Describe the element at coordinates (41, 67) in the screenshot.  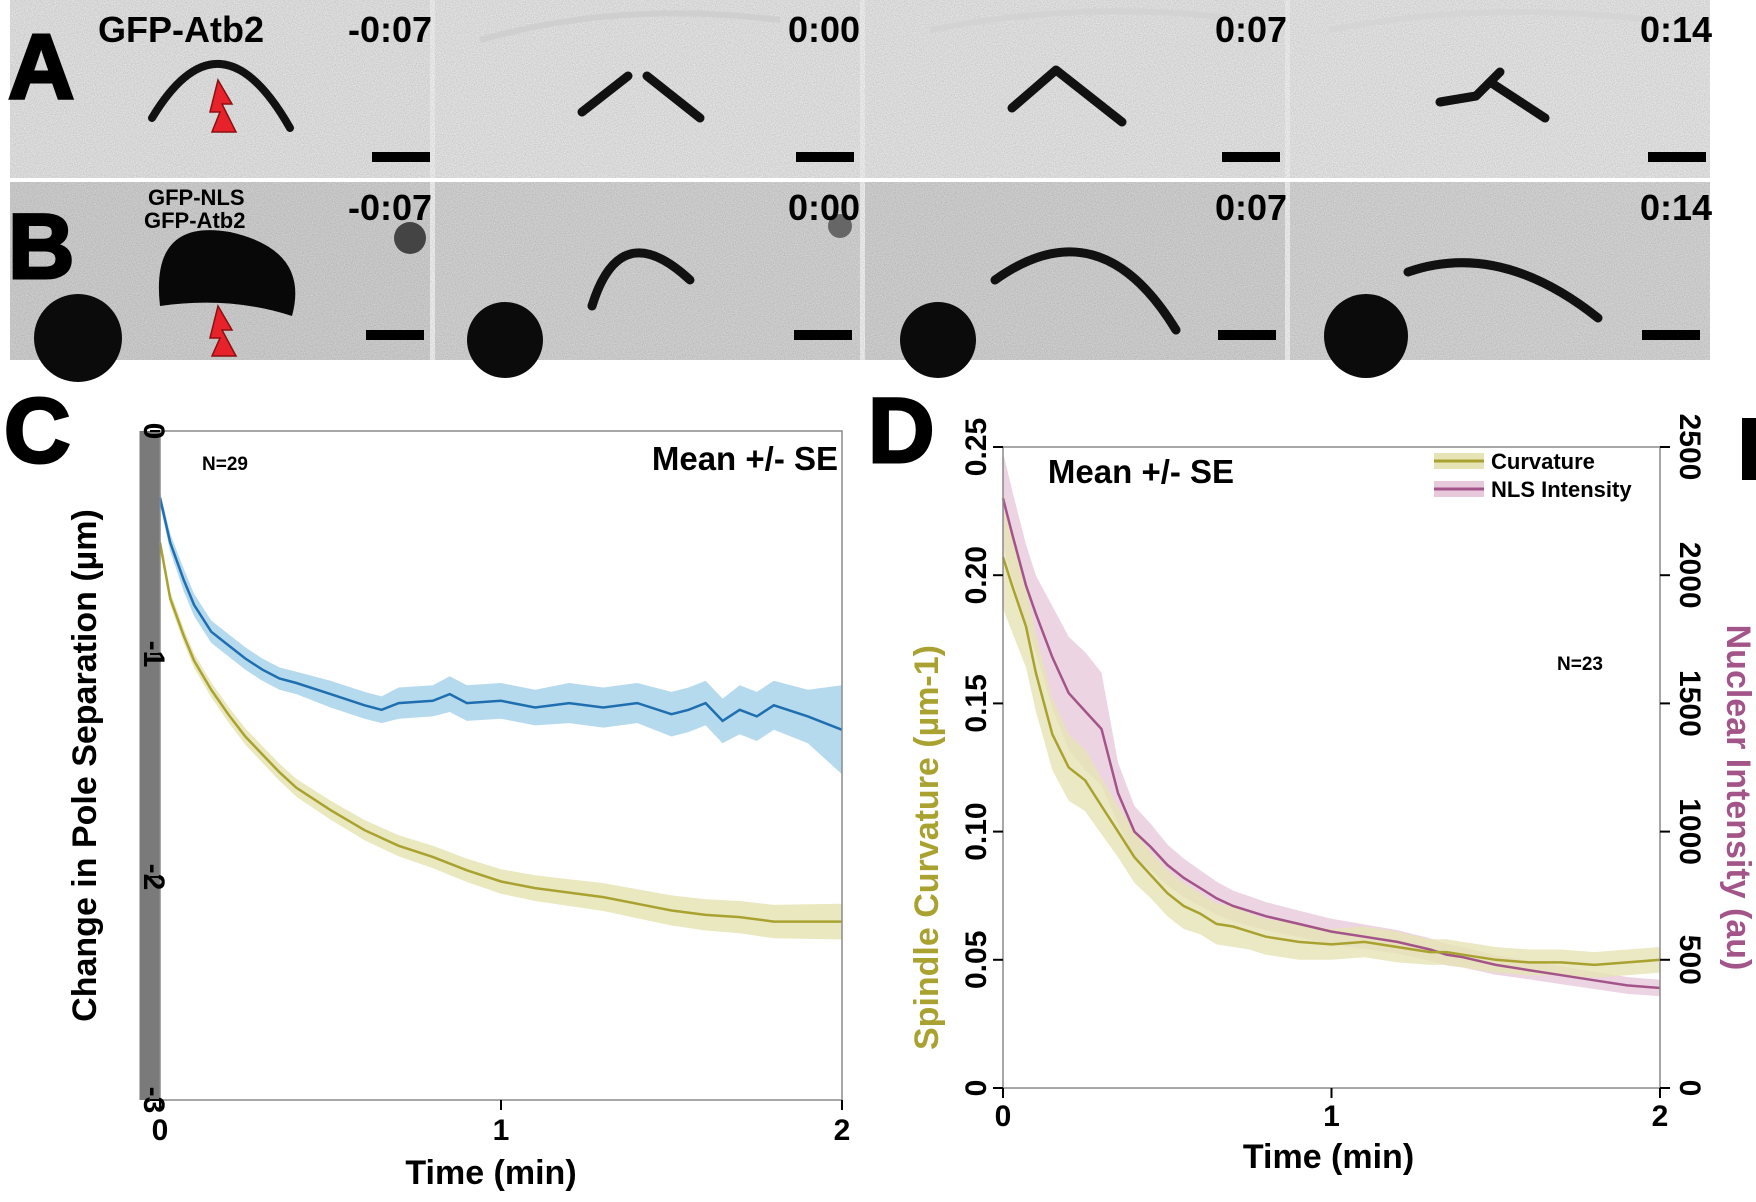
I see `panel-letter-a: A` at that location.